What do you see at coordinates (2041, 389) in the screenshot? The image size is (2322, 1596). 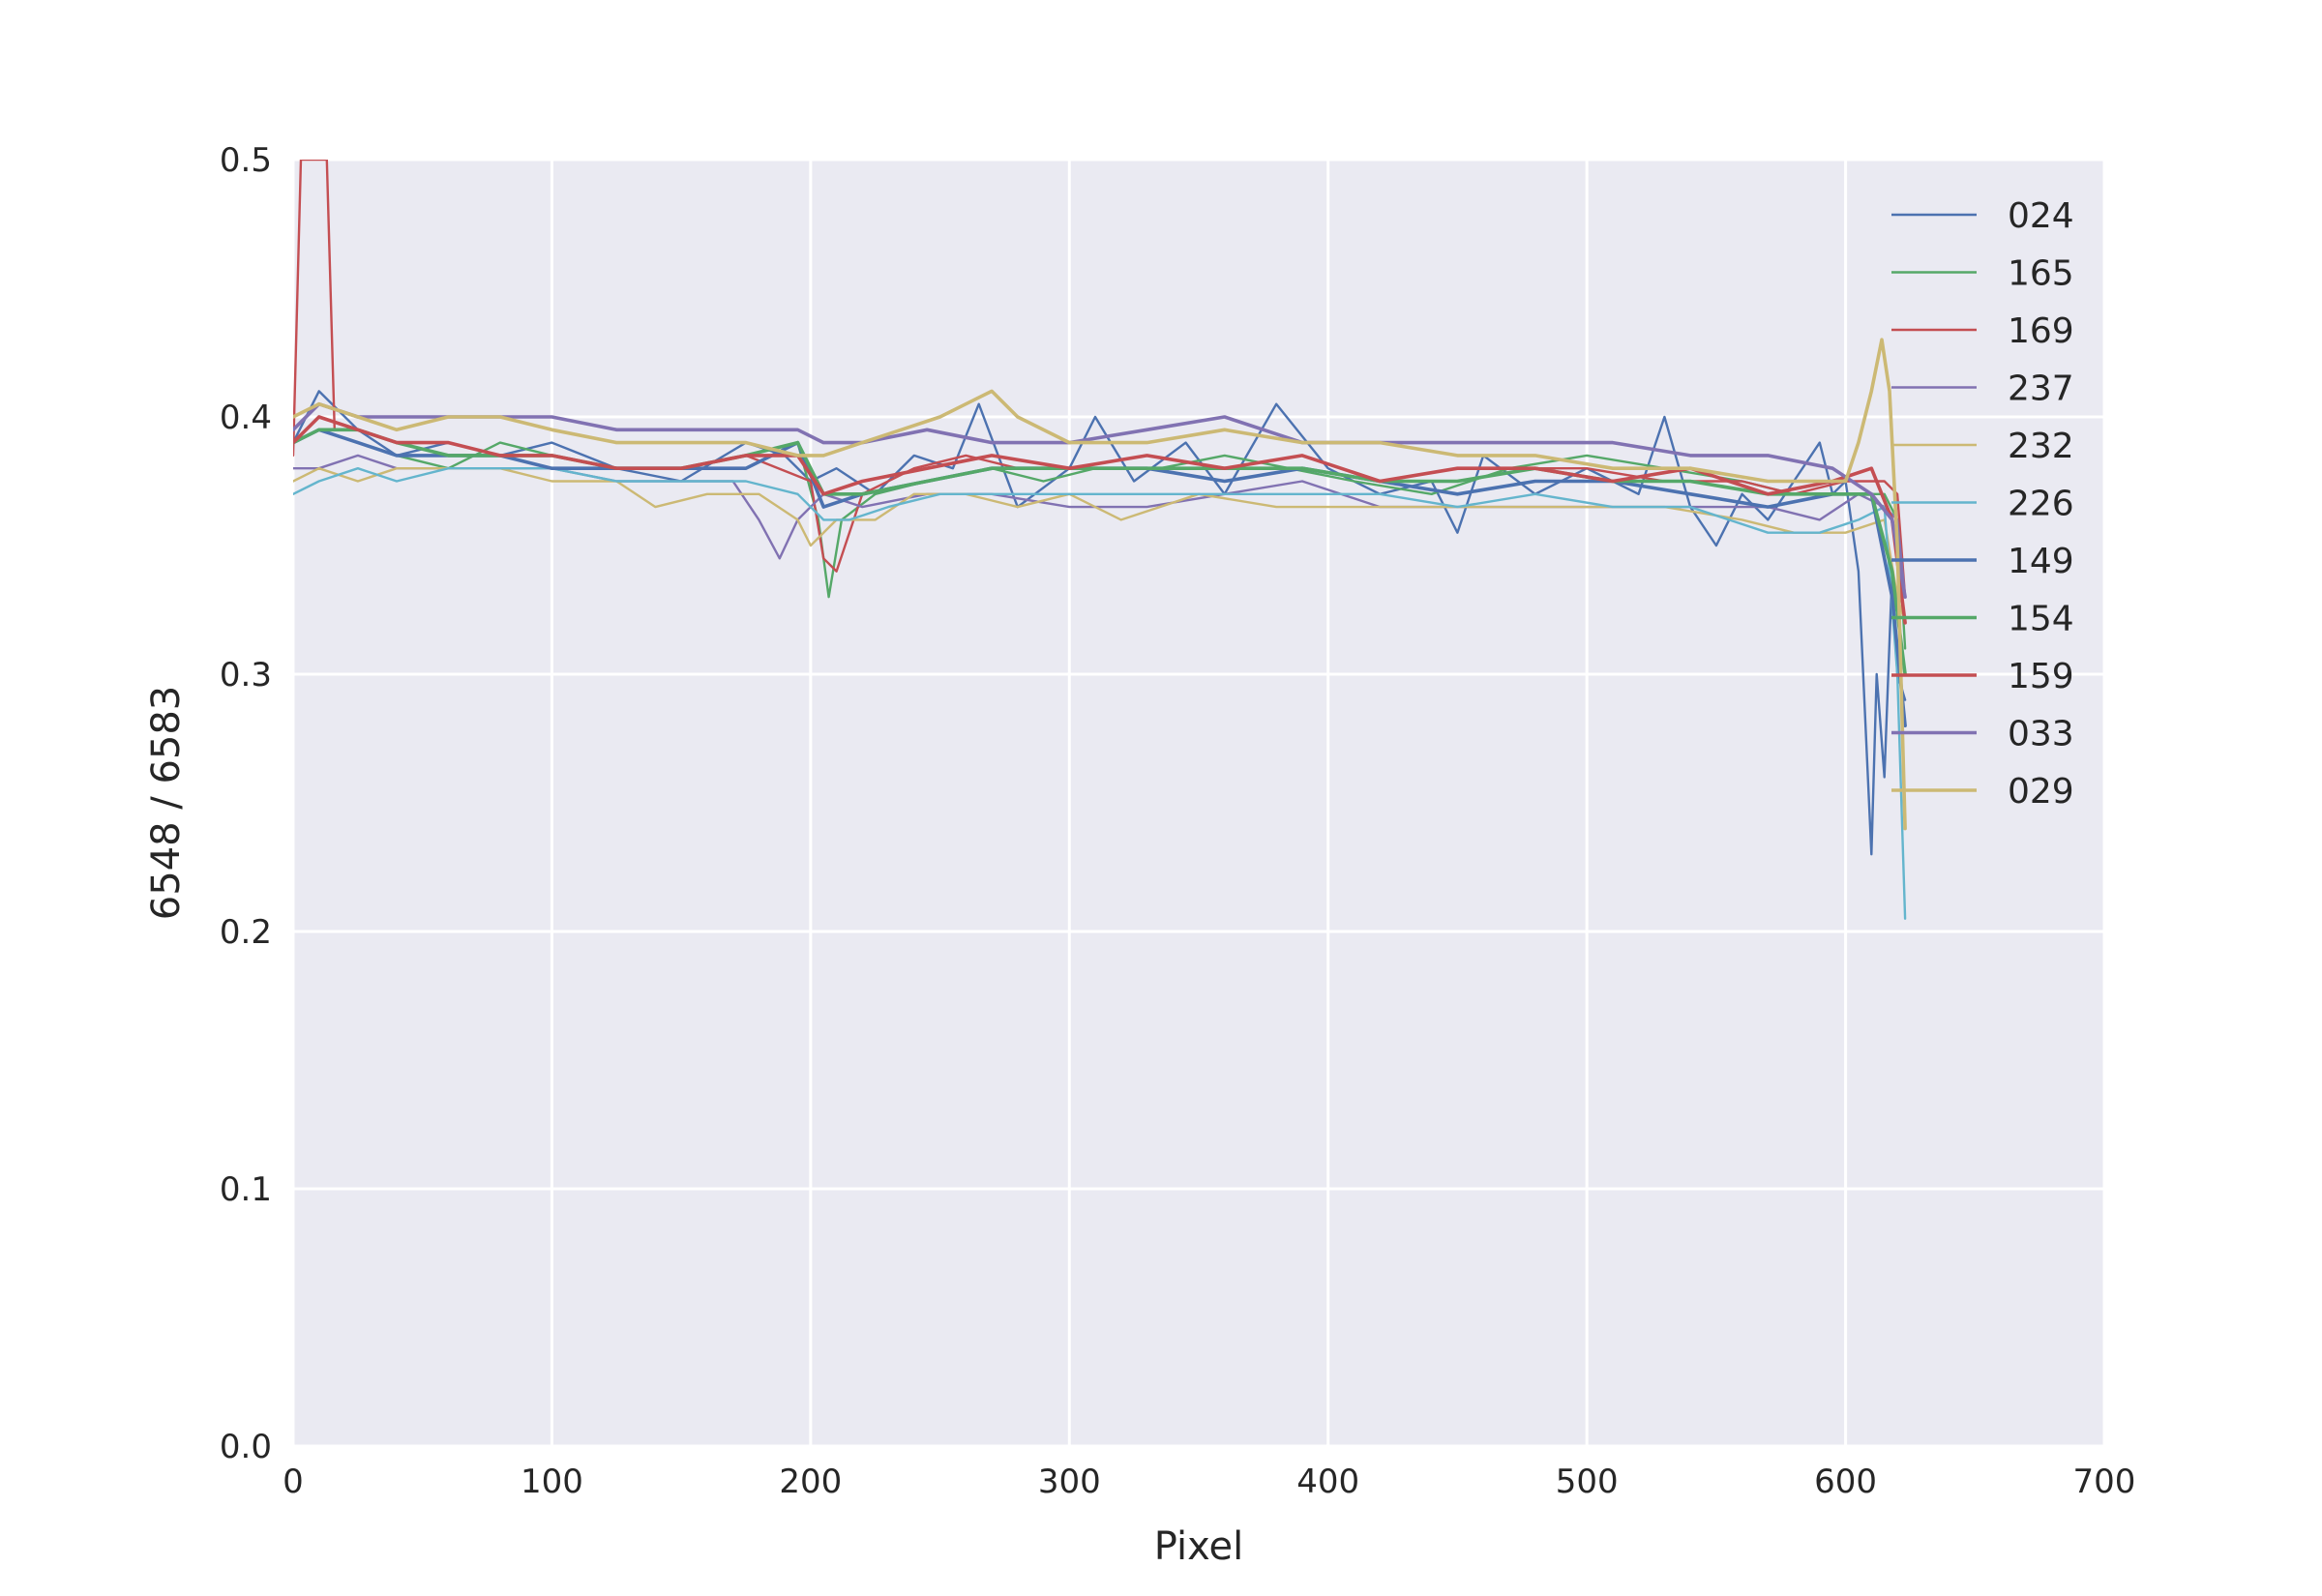 I see `legend-label: 237` at bounding box center [2041, 389].